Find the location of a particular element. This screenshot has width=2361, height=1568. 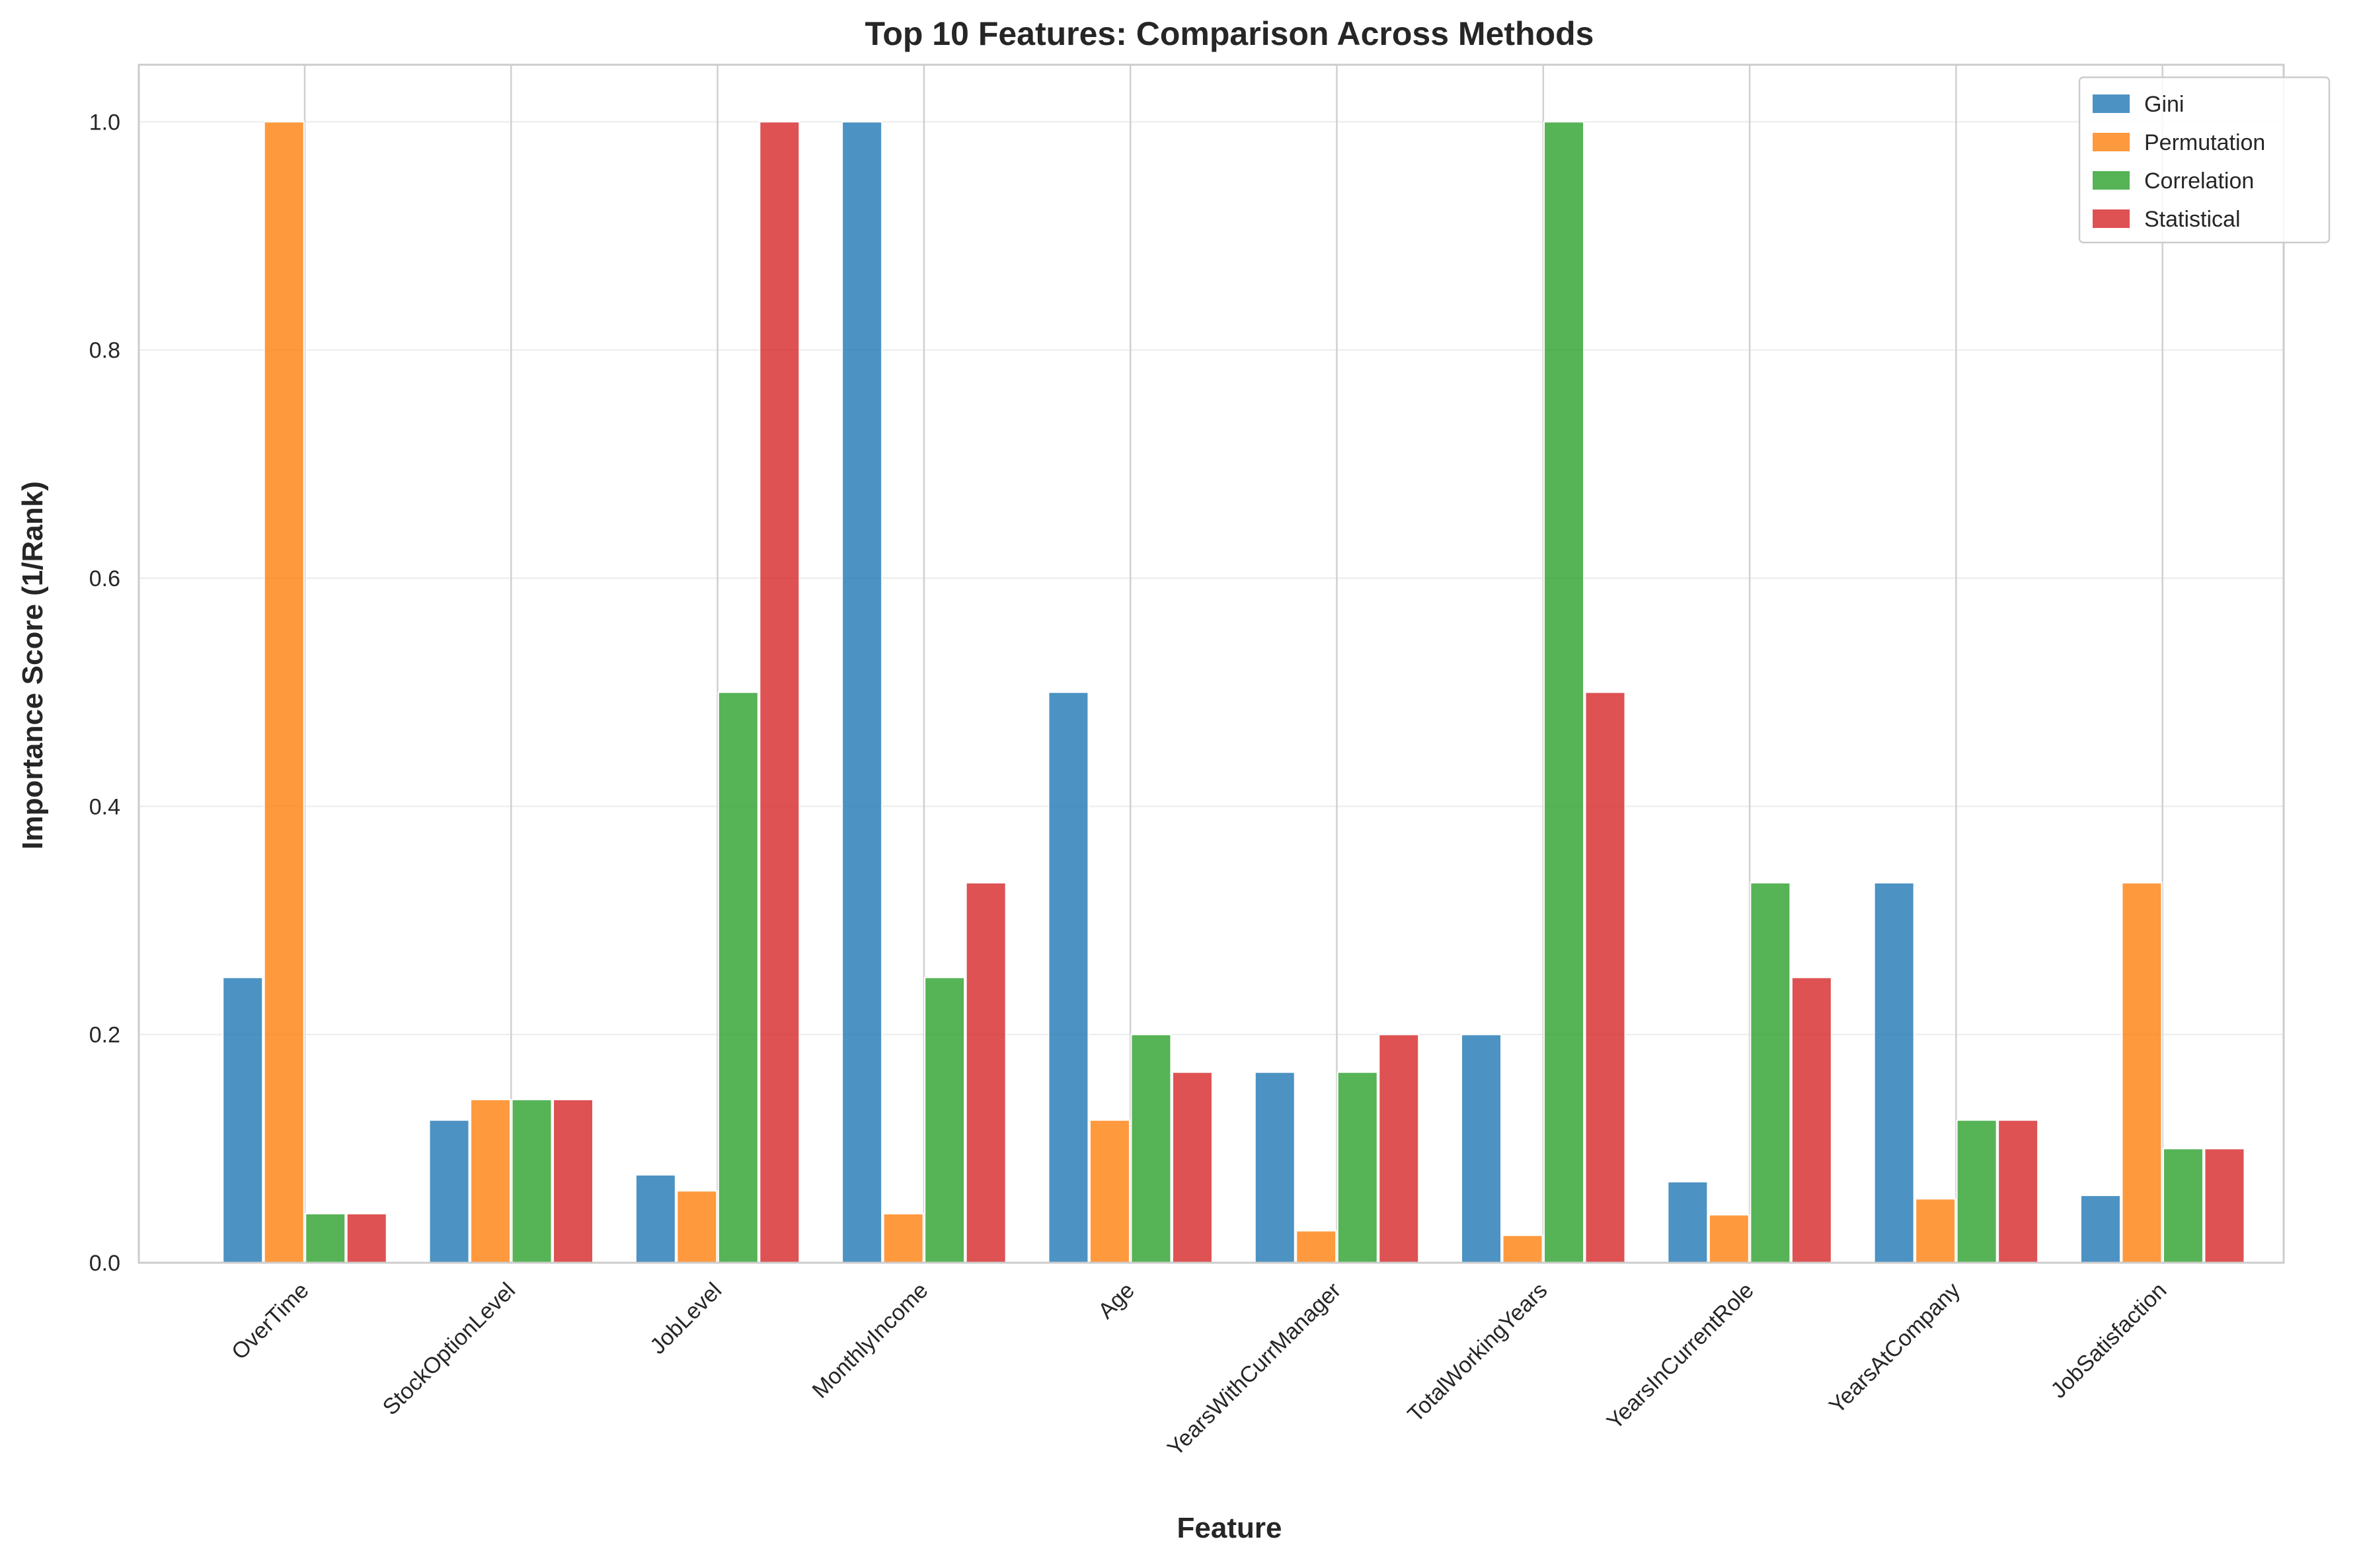

legend-box is located at coordinates (2204, 160).